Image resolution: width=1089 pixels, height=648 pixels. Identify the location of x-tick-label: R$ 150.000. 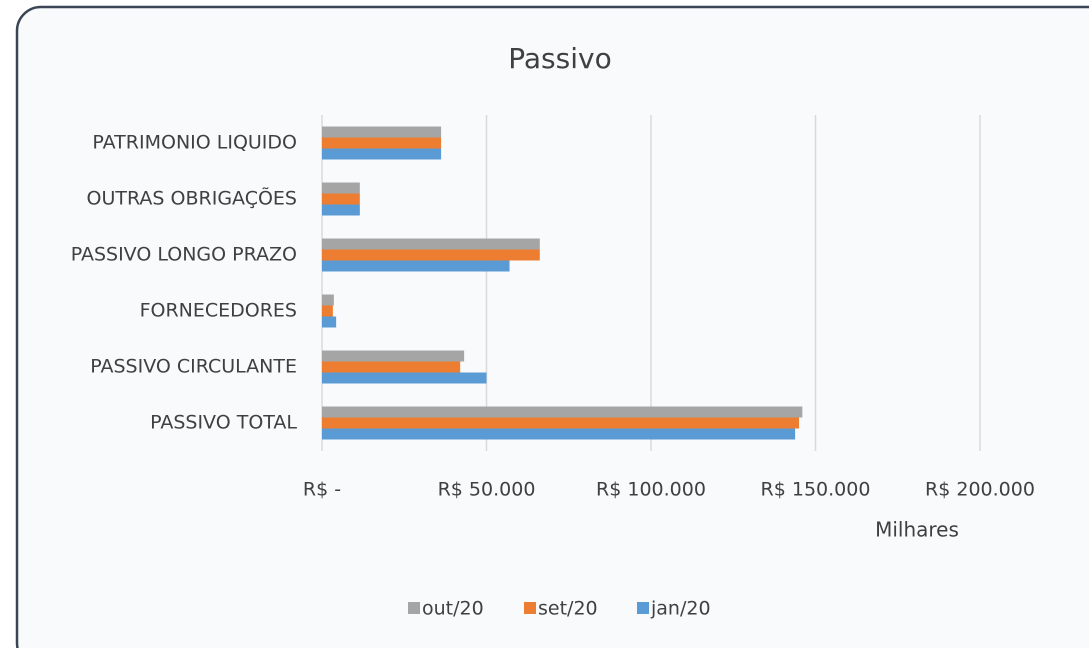
(816, 490).